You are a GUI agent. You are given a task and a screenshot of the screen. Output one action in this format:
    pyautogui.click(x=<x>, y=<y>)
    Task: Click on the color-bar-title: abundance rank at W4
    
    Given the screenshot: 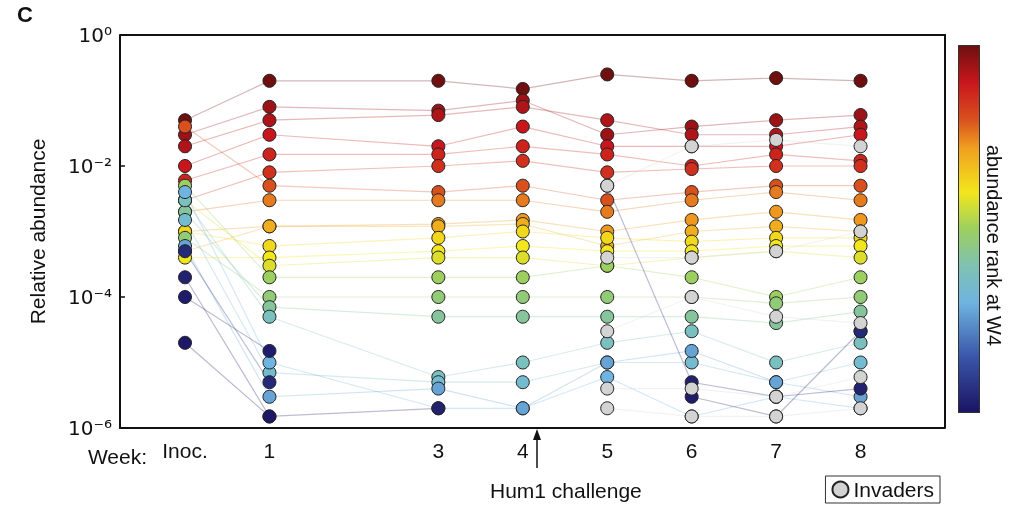 What is the action you would take?
    pyautogui.click(x=994, y=245)
    